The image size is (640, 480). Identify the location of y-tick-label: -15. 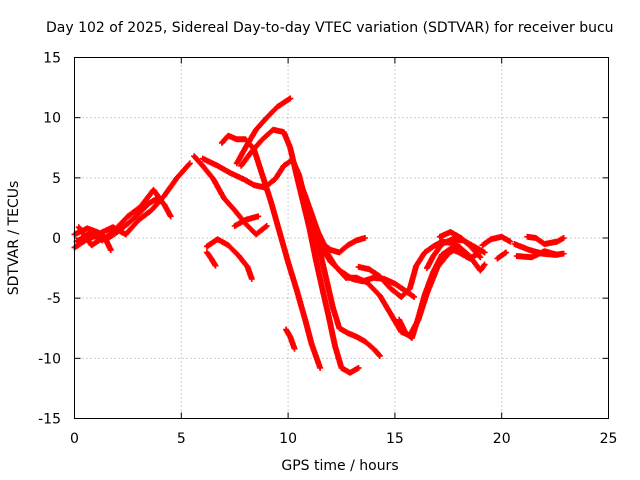
(49, 420).